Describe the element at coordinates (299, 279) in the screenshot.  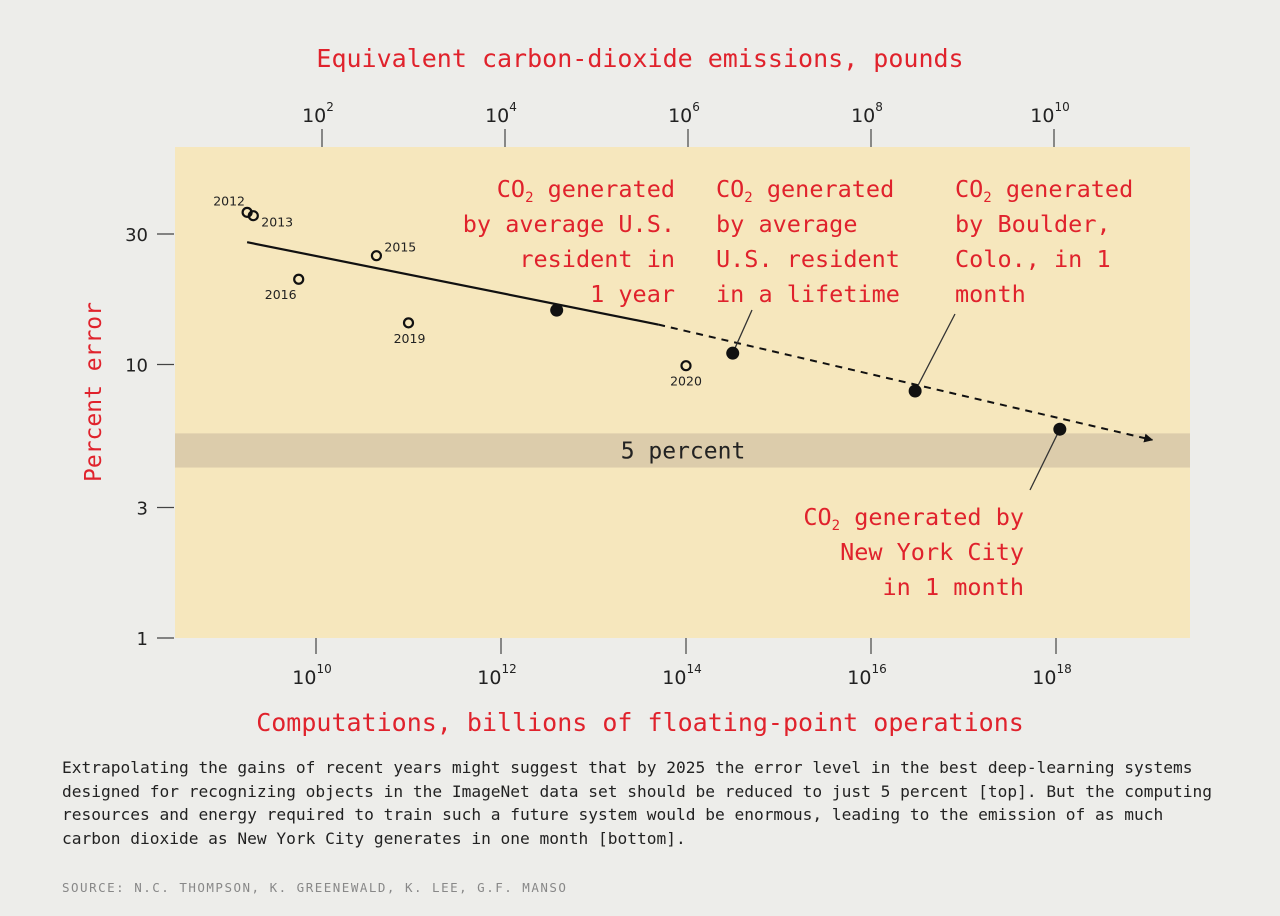
I see `data-point-2016` at that location.